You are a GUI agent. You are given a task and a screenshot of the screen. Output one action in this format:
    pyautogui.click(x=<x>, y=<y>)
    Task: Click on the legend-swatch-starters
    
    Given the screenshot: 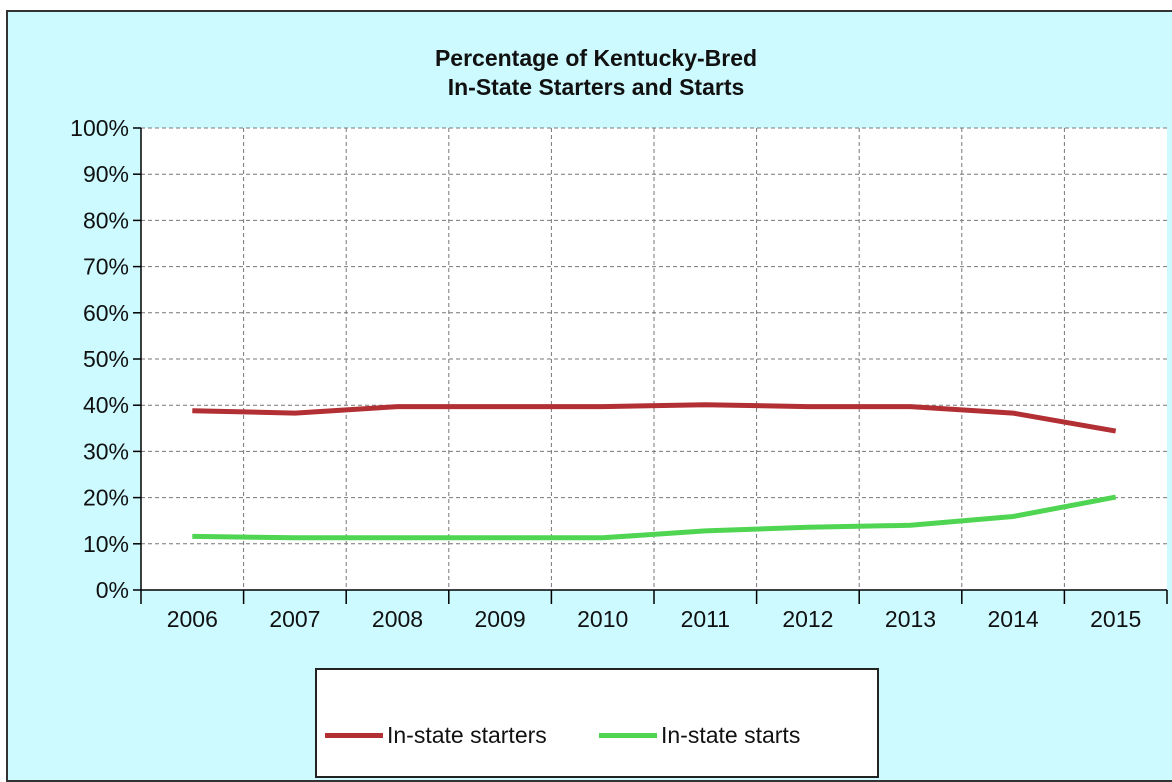 What is the action you would take?
    pyautogui.click(x=354, y=735)
    